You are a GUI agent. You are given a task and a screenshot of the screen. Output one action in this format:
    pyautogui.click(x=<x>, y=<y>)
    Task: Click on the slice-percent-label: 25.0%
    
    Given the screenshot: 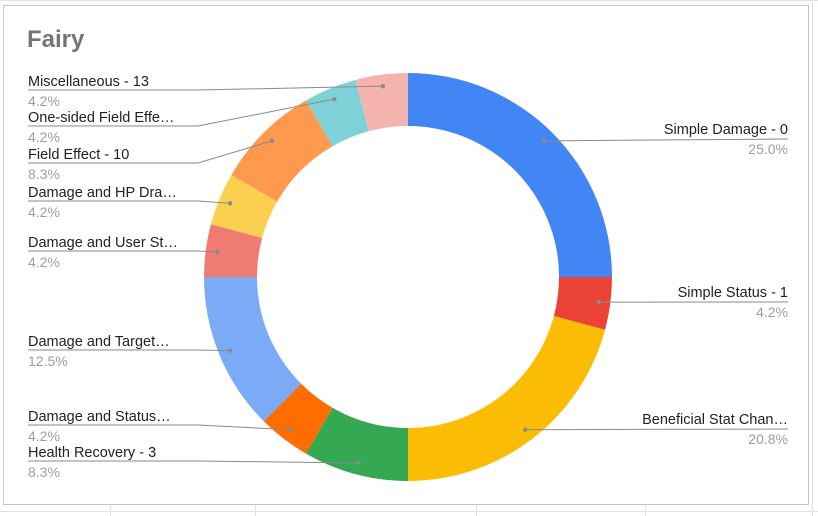 What is the action you would take?
    pyautogui.click(x=768, y=149)
    